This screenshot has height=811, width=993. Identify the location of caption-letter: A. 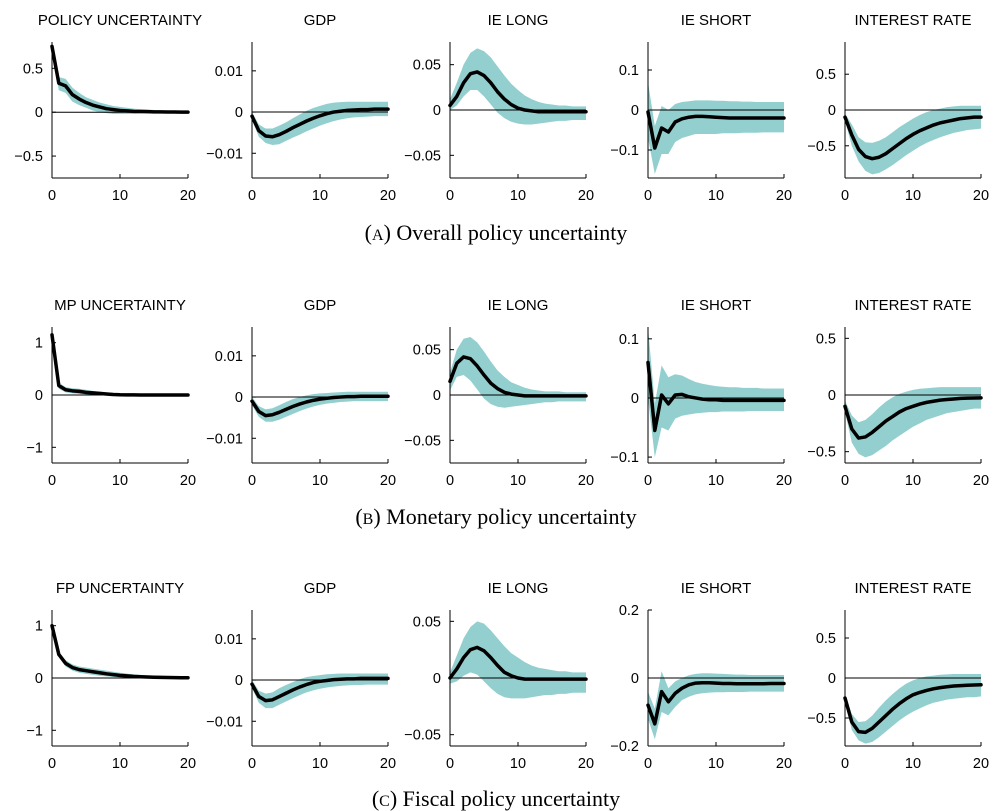
(378, 235).